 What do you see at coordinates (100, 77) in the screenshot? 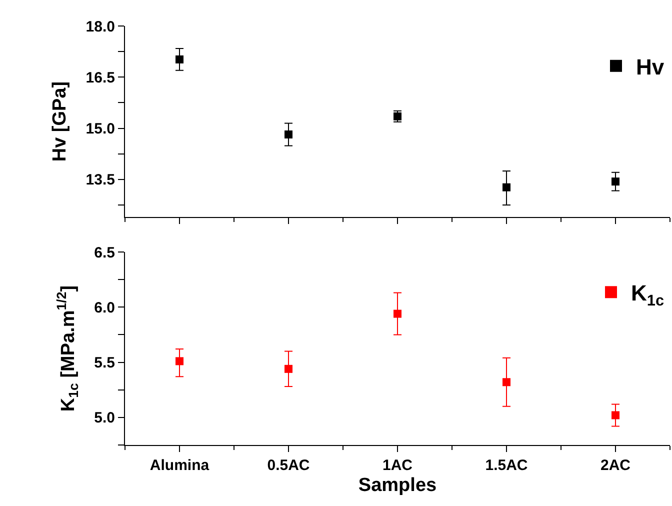
I see `y-tick-label: 16.5` at bounding box center [100, 77].